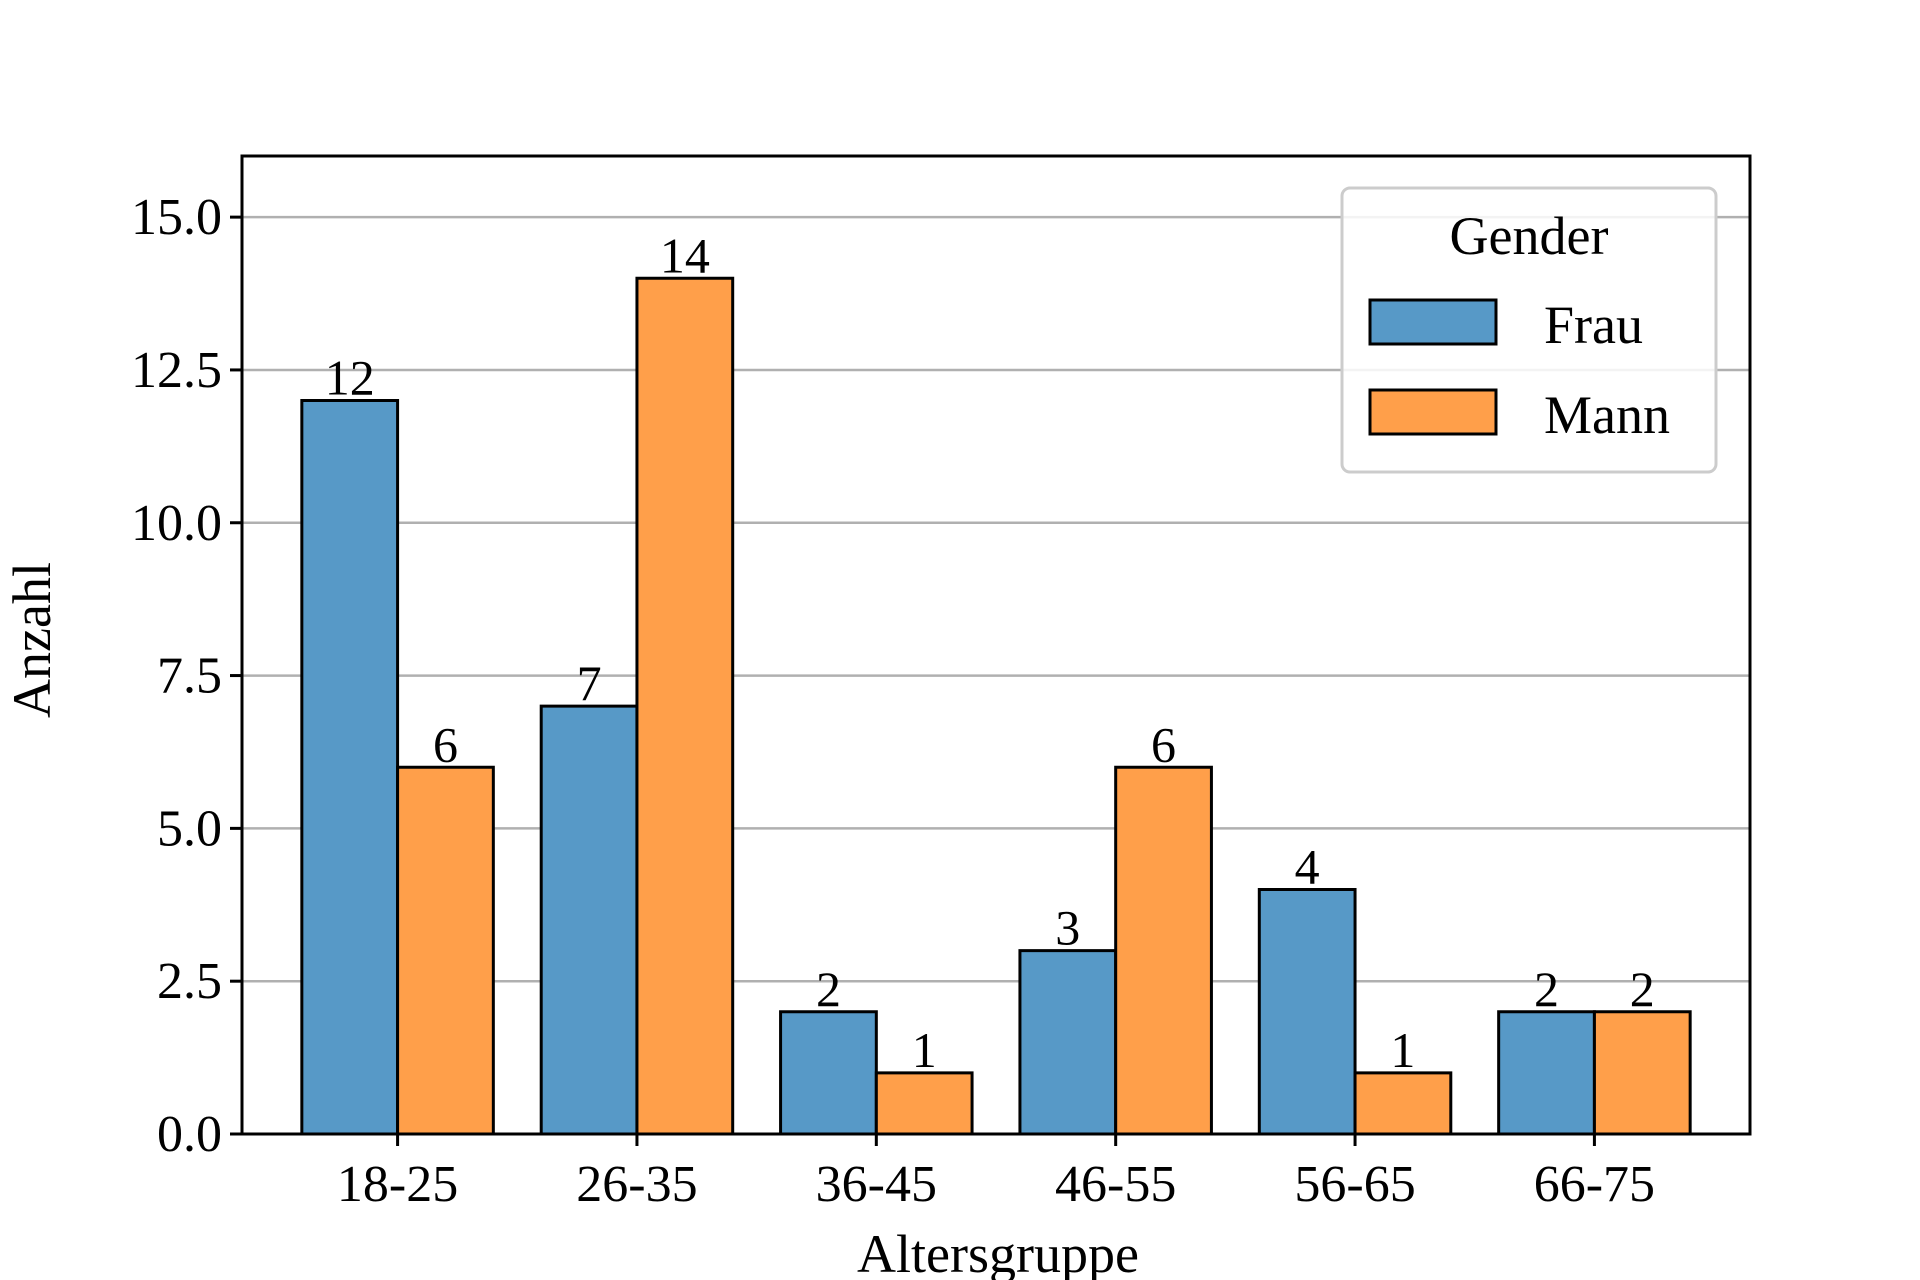 This screenshot has height=1280, width=1920. Describe the element at coordinates (1594, 1184) in the screenshot. I see `x-tick-label: 66-75` at that location.